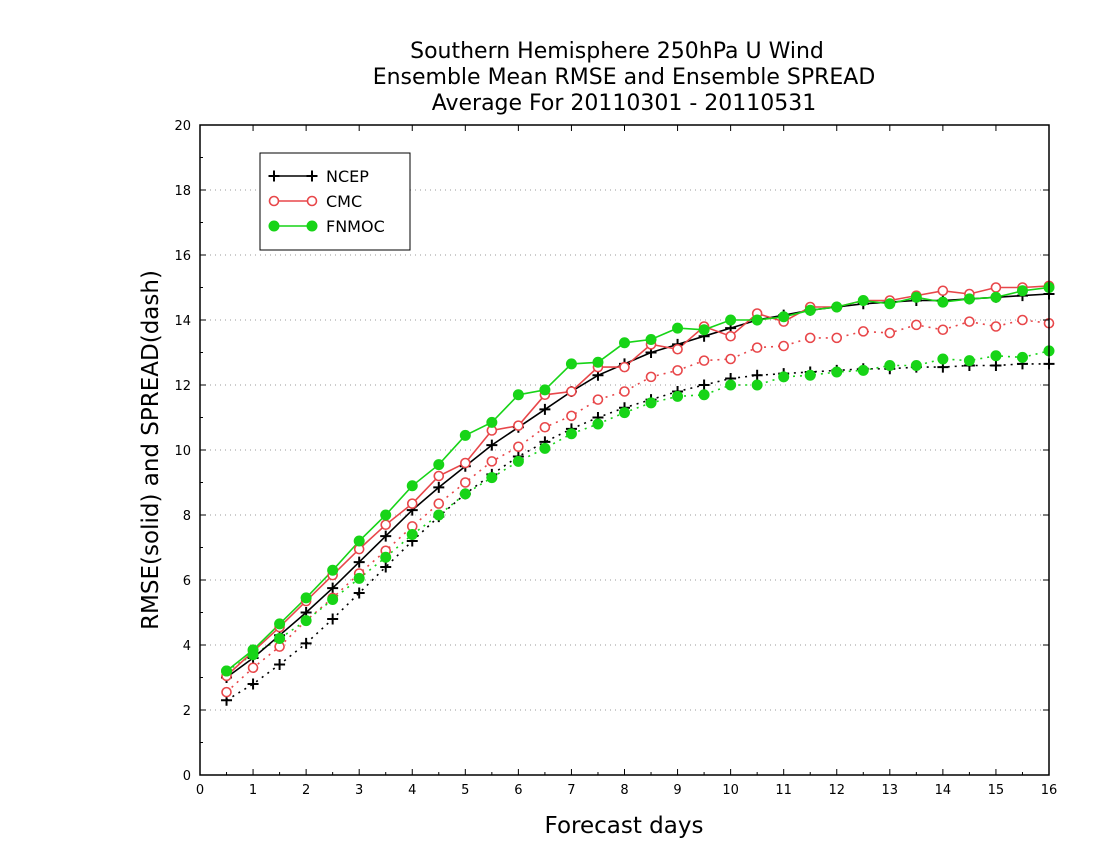 This screenshot has width=1100, height=850. What do you see at coordinates (617, 51) in the screenshot?
I see `title-line-1: Southern Hemisphere 250hPa U Wind` at bounding box center [617, 51].